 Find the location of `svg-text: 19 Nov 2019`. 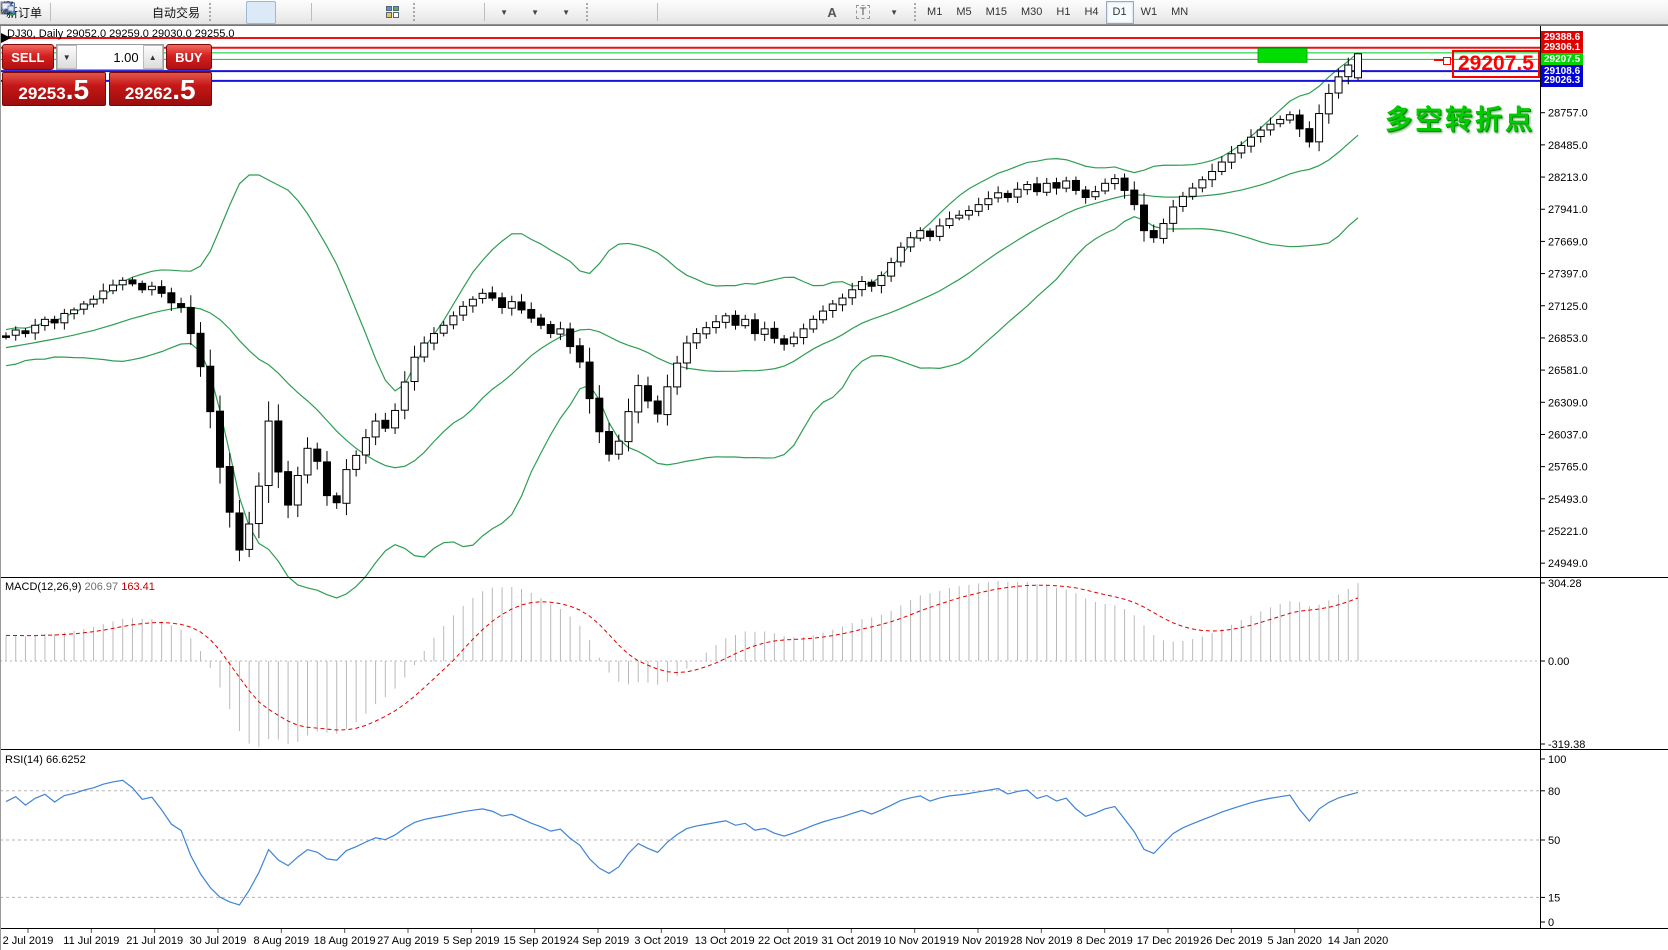

svg-text: 19 Nov 2019 is located at coordinates (978, 941).